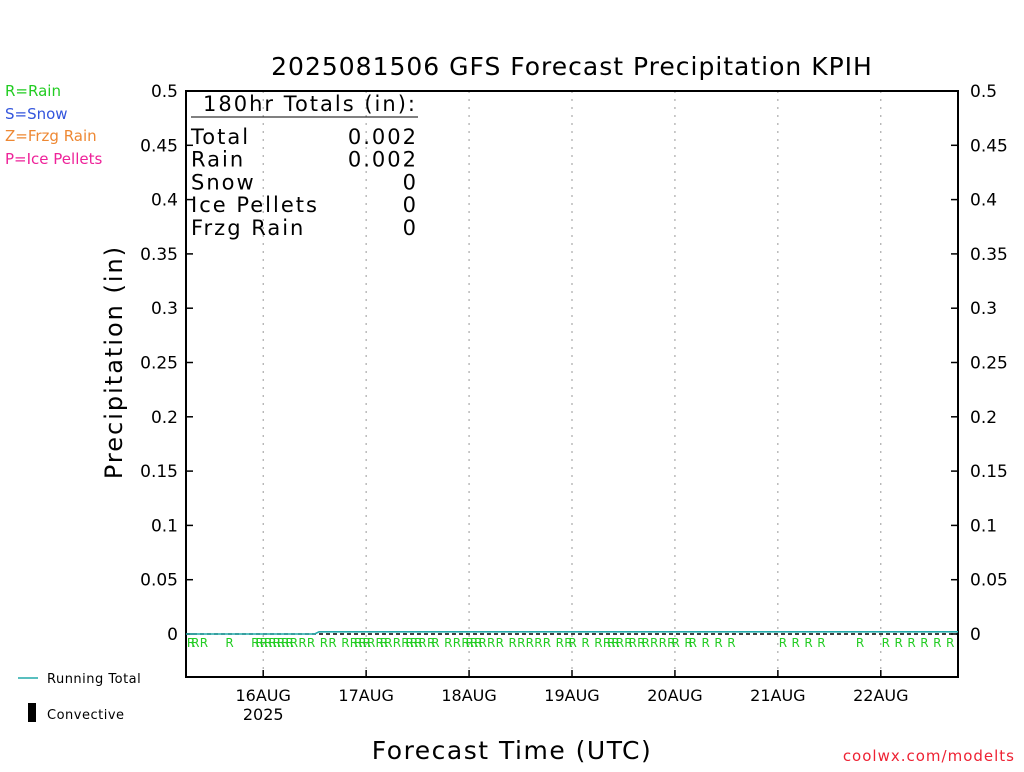  What do you see at coordinates (33, 91) in the screenshot?
I see `legend-rain: R=Rain` at bounding box center [33, 91].